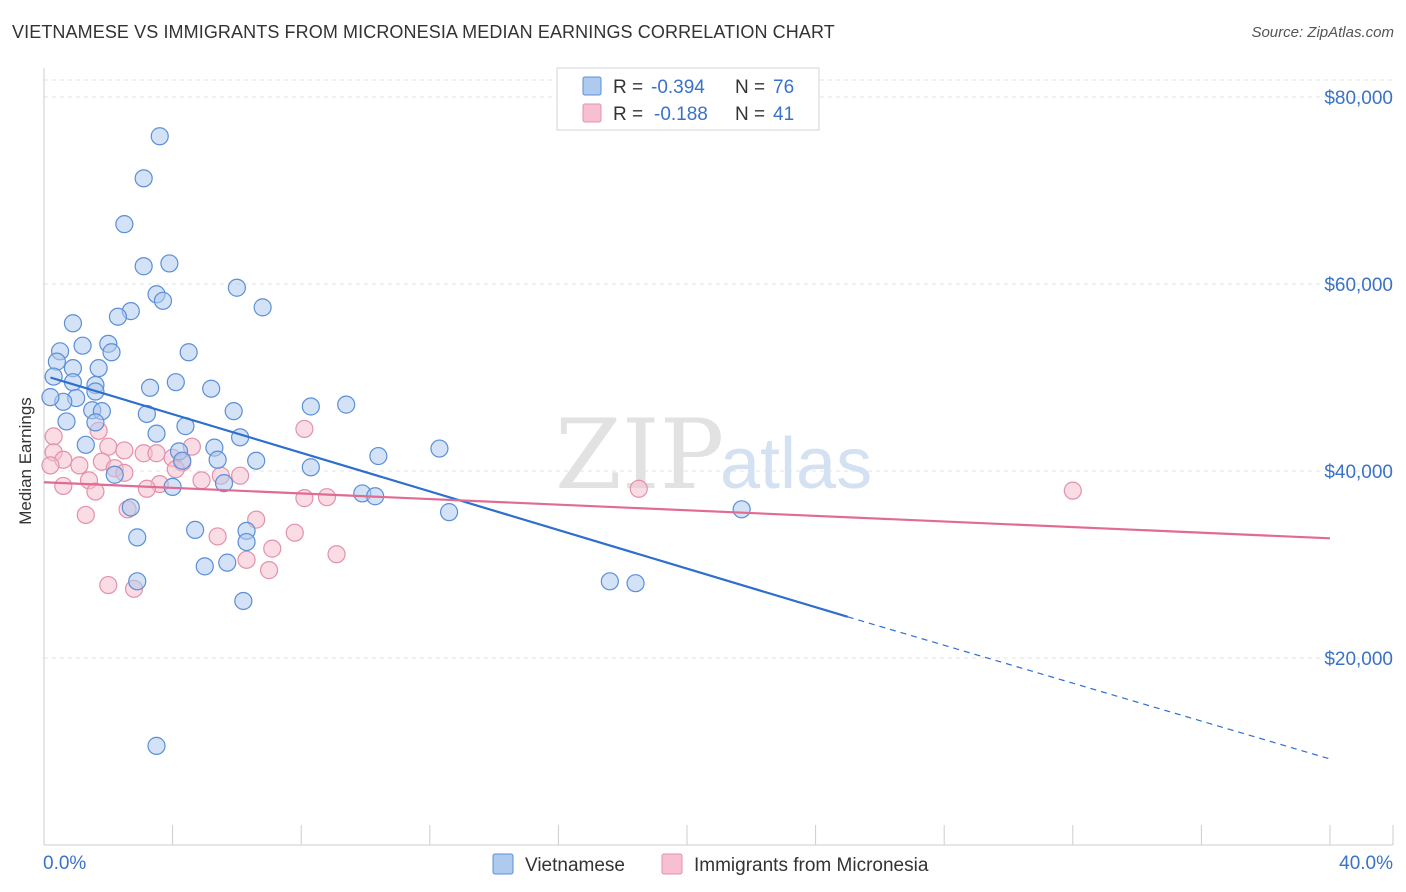  Describe the element at coordinates (1358, 659) in the screenshot. I see `y-tick-label: $20,000` at that location.